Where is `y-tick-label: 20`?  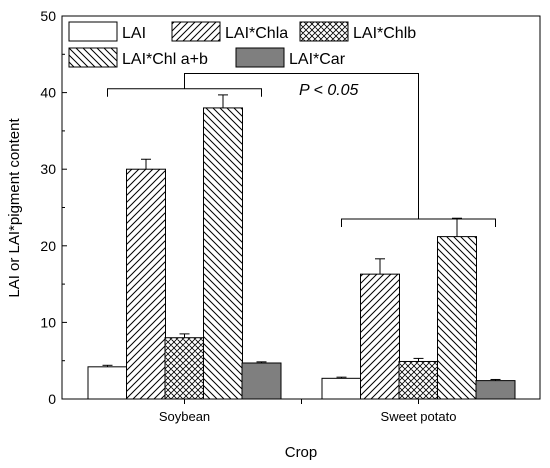 y-tick-label: 20 is located at coordinates (48, 246).